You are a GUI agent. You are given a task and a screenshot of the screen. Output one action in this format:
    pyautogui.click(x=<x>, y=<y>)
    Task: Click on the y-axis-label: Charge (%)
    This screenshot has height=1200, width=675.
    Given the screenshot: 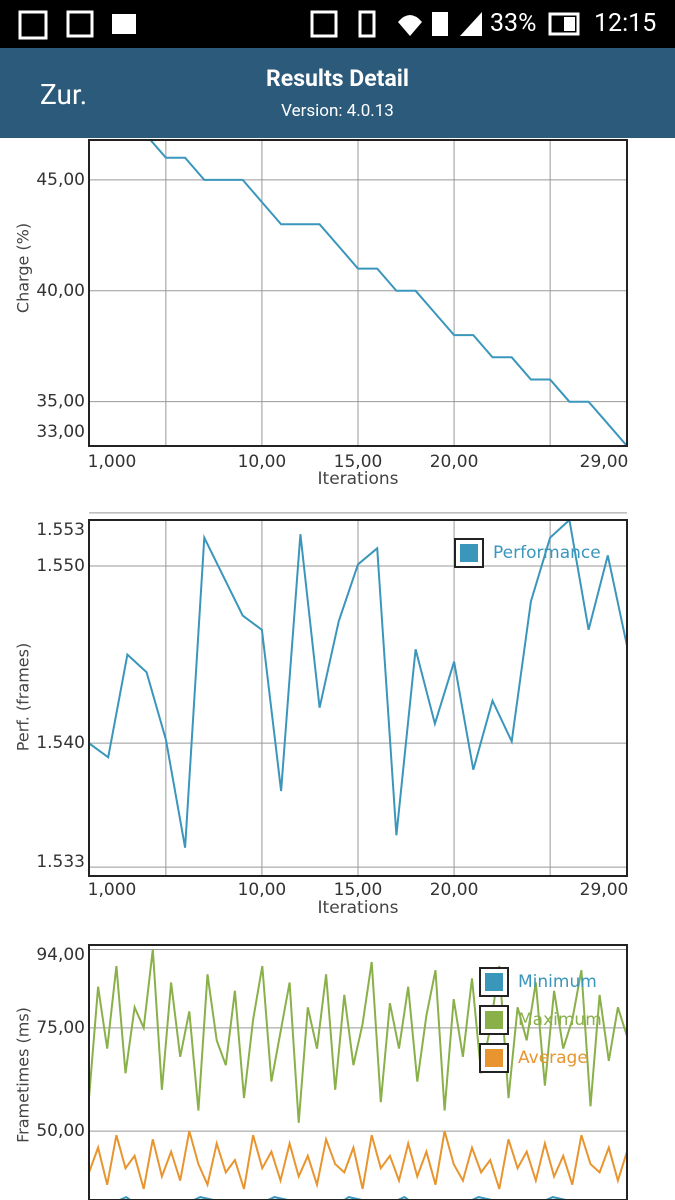 What is the action you would take?
    pyautogui.click(x=23, y=268)
    